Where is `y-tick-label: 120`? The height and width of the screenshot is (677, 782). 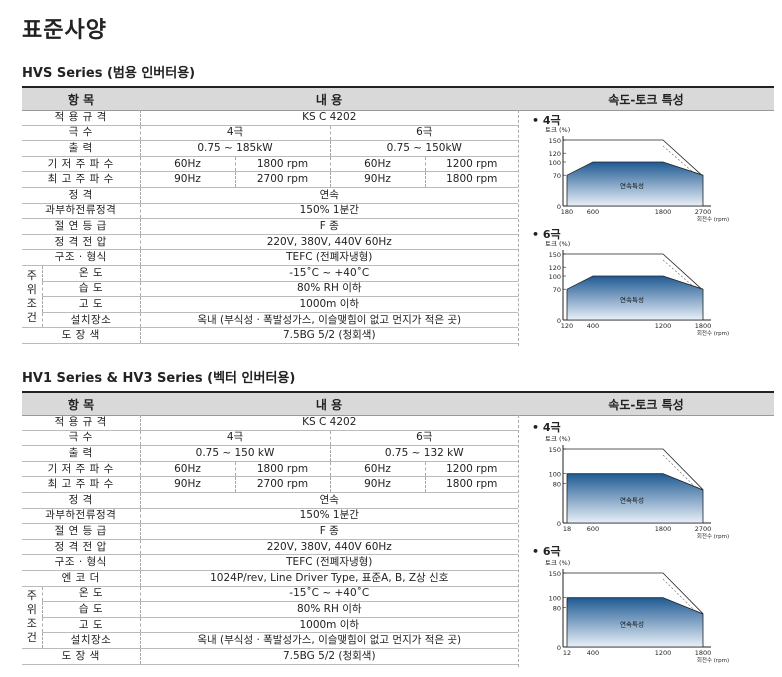
y-tick-label: 120 is located at coordinates (555, 268).